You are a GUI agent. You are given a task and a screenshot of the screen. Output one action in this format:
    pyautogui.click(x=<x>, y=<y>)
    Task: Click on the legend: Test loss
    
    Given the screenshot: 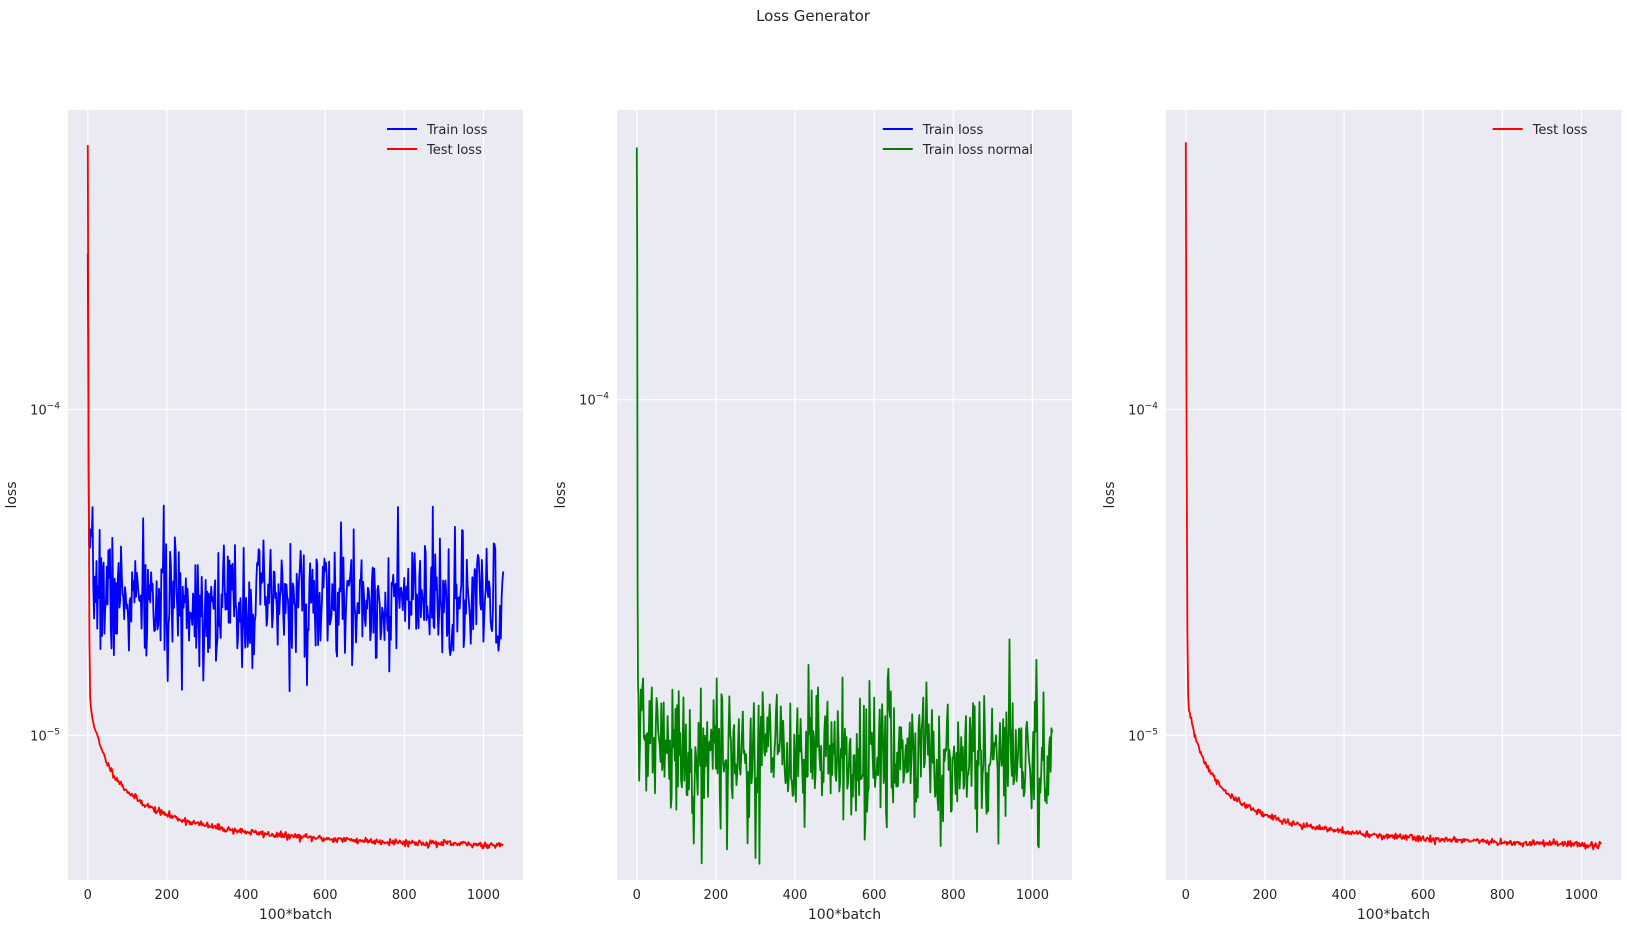 What is the action you would take?
    pyautogui.click(x=1540, y=130)
    